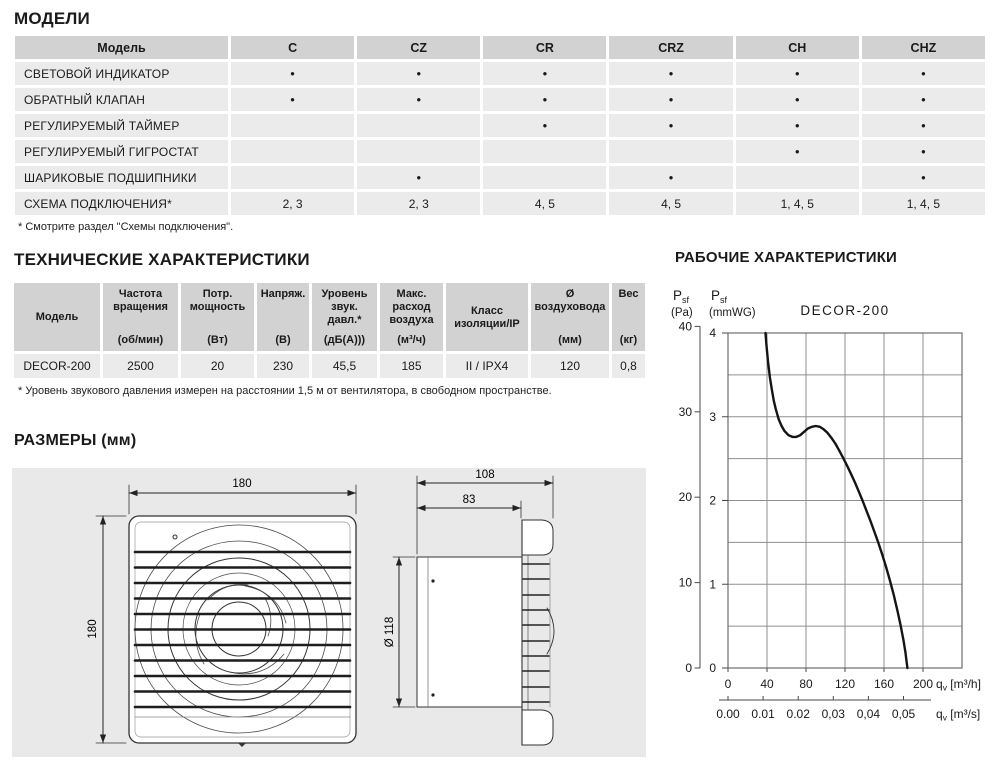  I want to click on tech-column-header: Модель, so click(57, 317).